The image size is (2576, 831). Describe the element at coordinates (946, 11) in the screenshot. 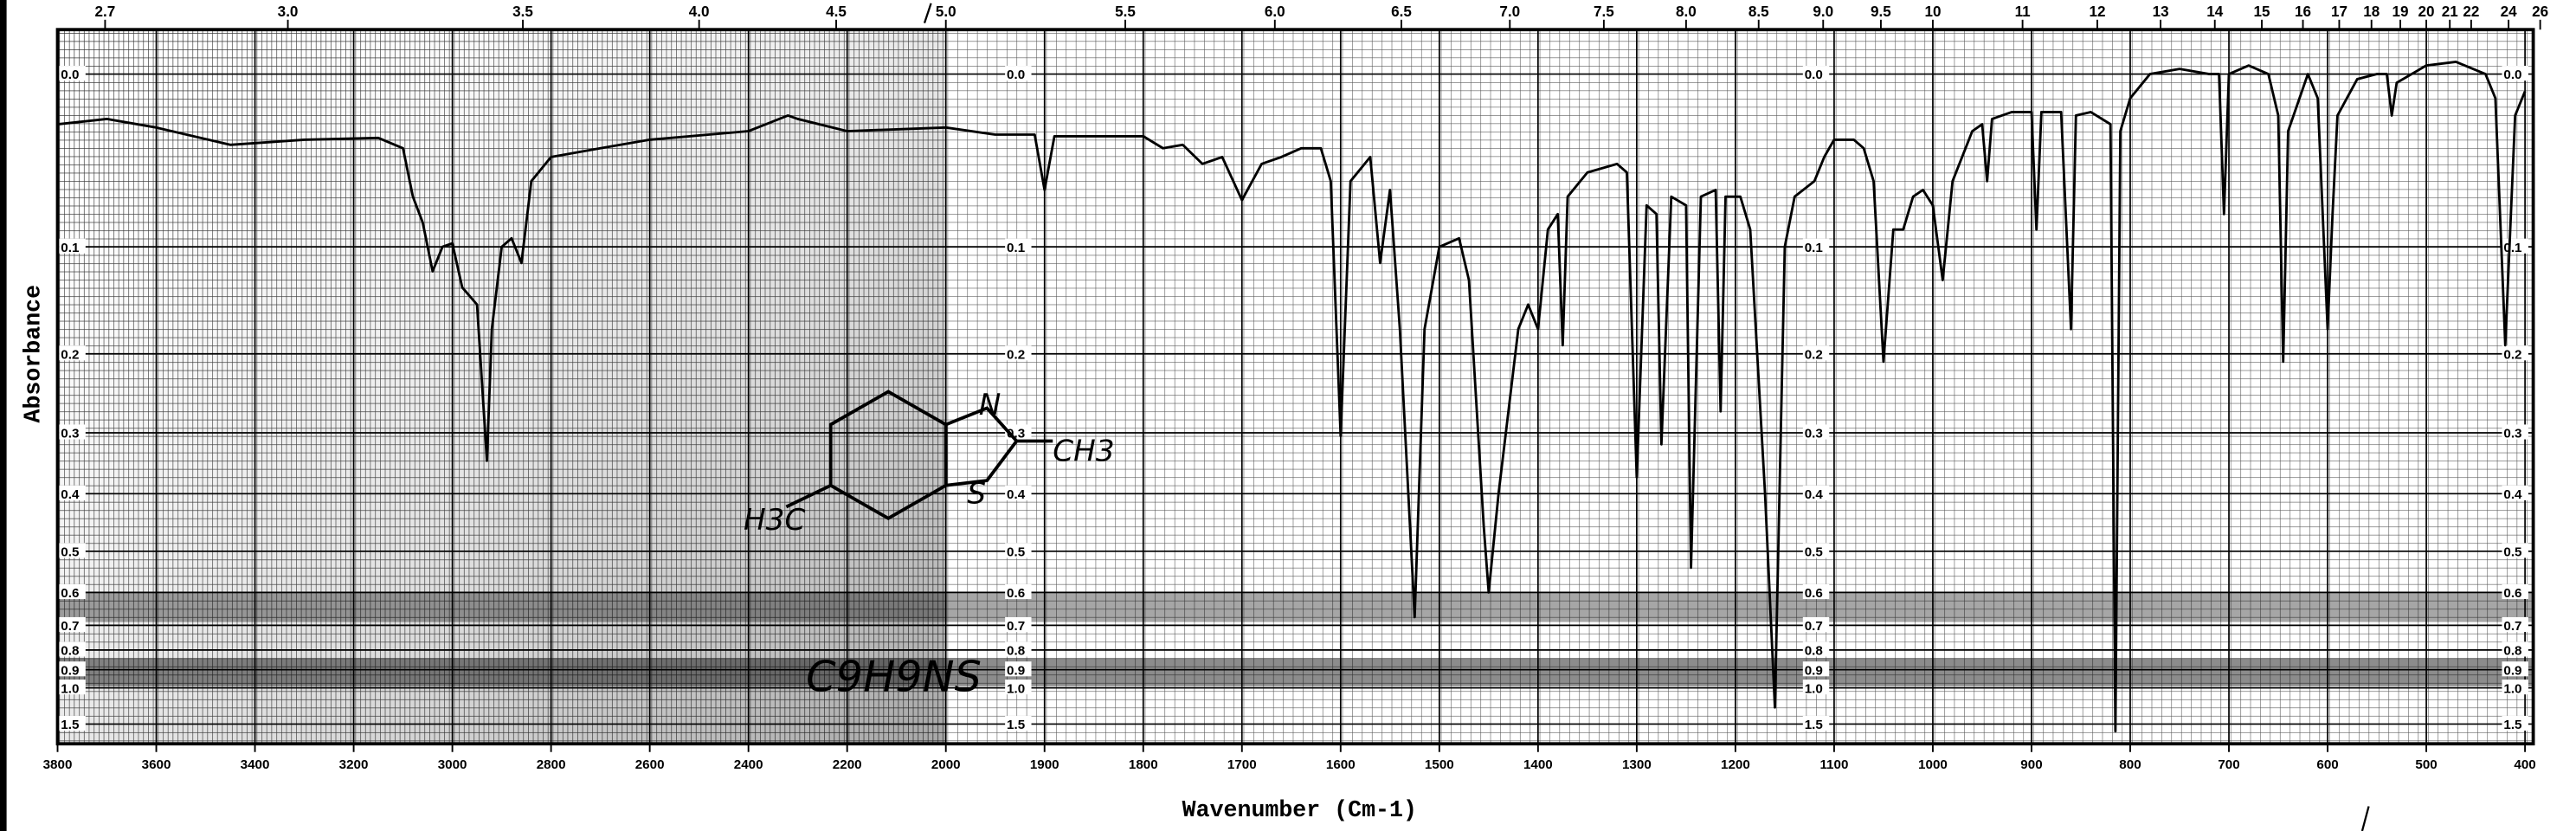

I see `top-tick-label: 5.0` at that location.